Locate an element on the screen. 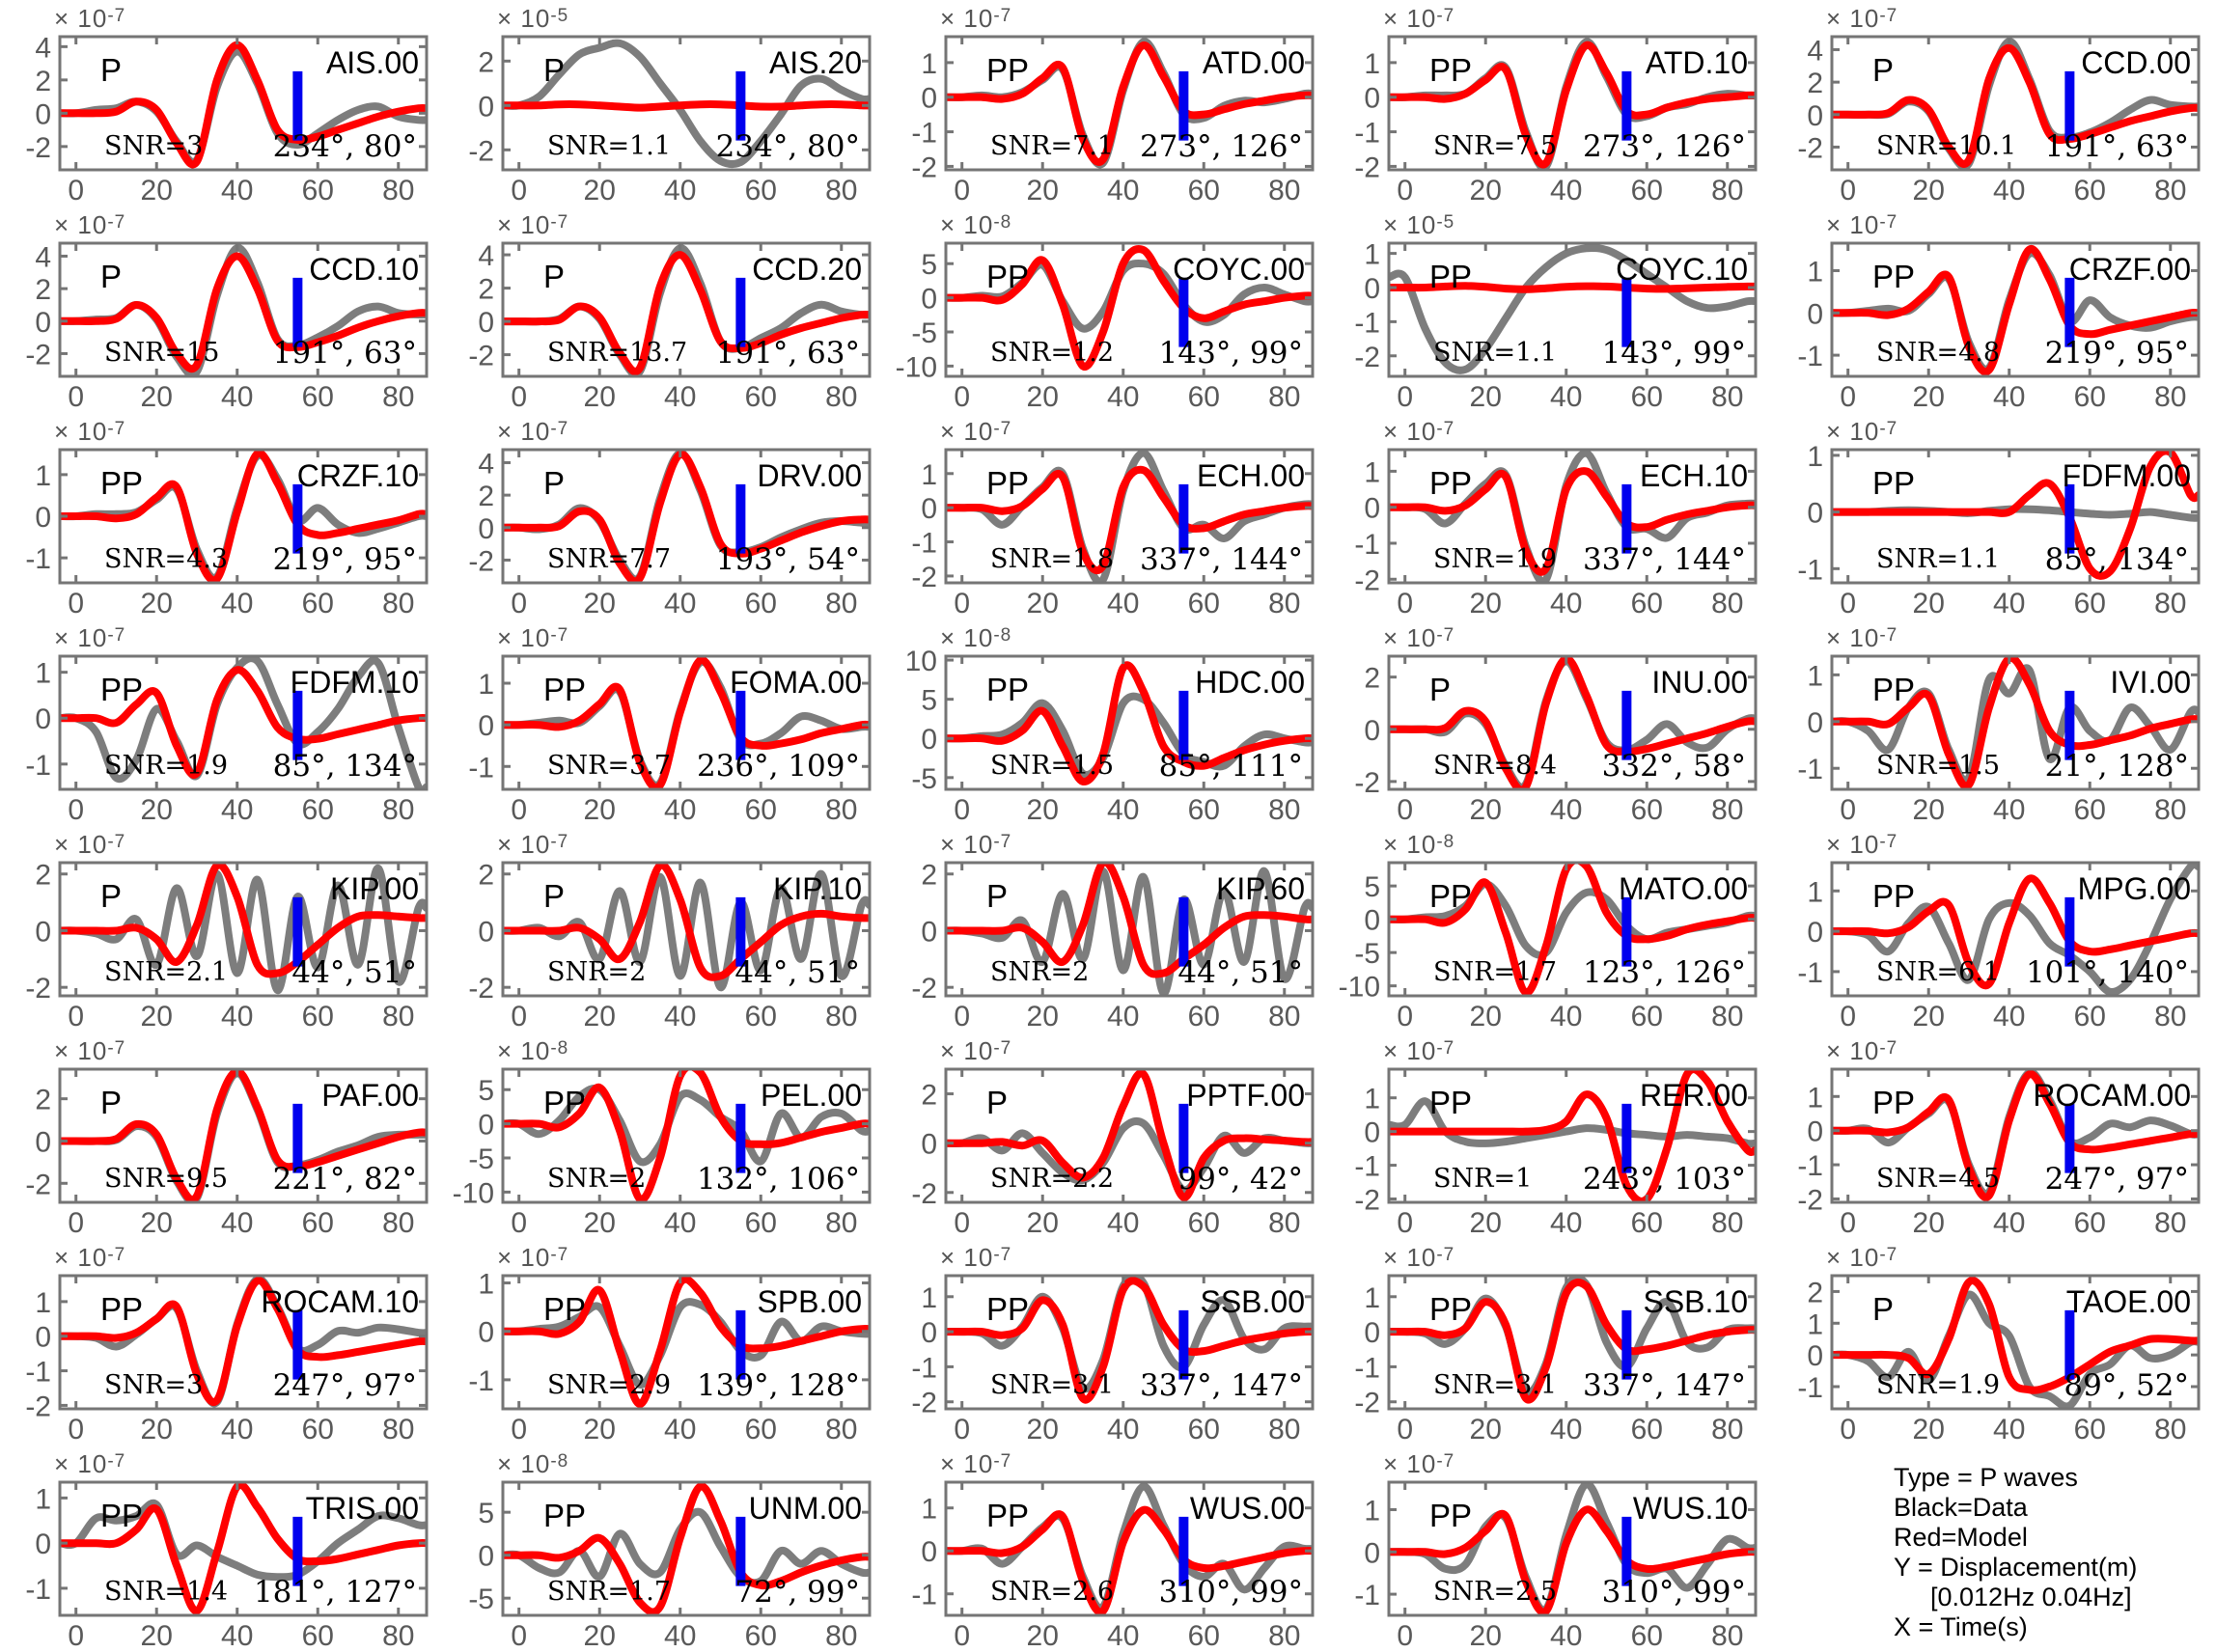 The height and width of the screenshot is (1652, 2216). snr-label: SNR=1.1 is located at coordinates (609, 146).